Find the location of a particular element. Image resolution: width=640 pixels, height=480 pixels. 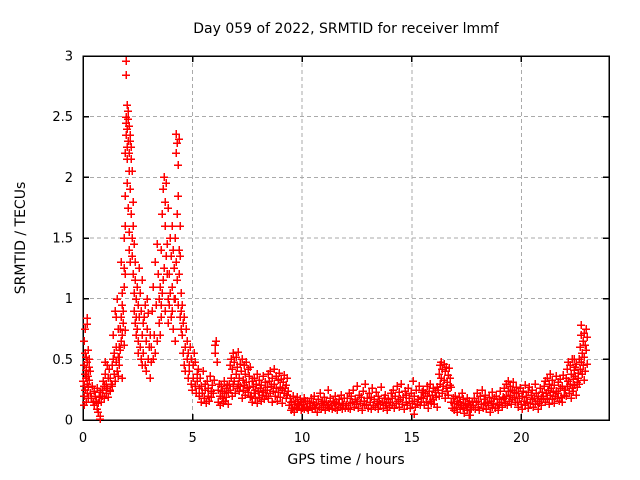

y-tick-labels: 0 0.5 1 1.5 2 2.5 3 is located at coordinates (62, 239).